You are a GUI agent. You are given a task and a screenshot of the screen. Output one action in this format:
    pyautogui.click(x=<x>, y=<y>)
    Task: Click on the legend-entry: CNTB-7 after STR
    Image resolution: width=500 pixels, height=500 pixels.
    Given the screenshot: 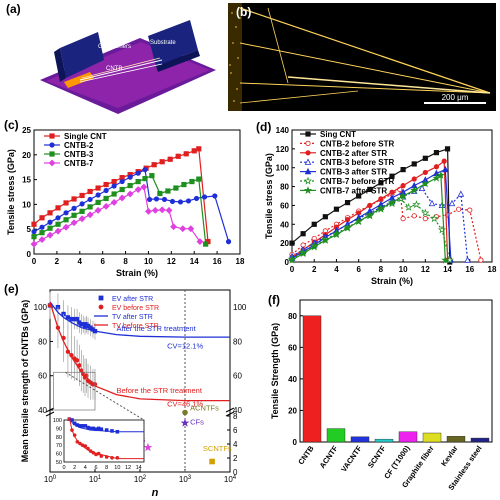 What is the action you would take?
    pyautogui.click(x=343, y=190)
    